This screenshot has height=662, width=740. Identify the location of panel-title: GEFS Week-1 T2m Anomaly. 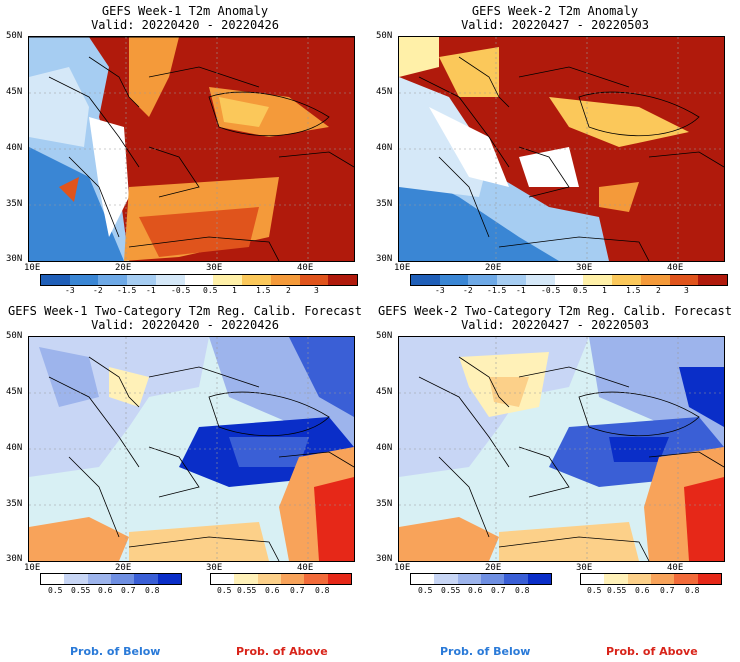
(185, 11).